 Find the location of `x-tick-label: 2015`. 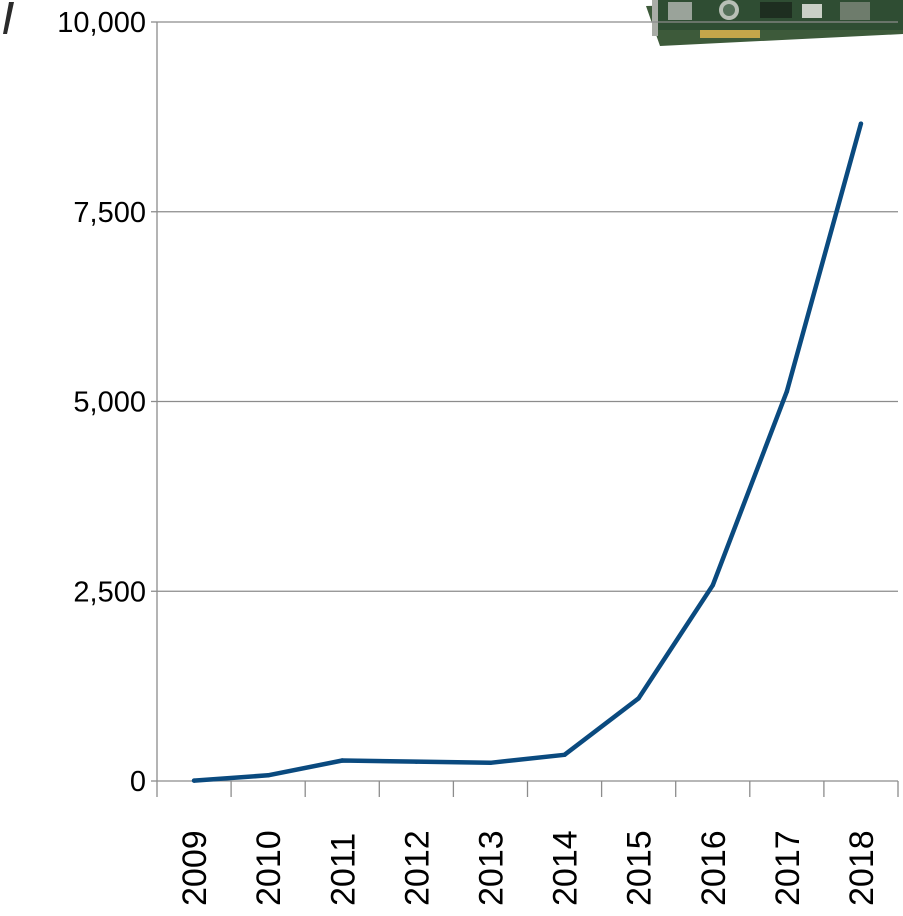

x-tick-label: 2015 is located at coordinates (640, 868).